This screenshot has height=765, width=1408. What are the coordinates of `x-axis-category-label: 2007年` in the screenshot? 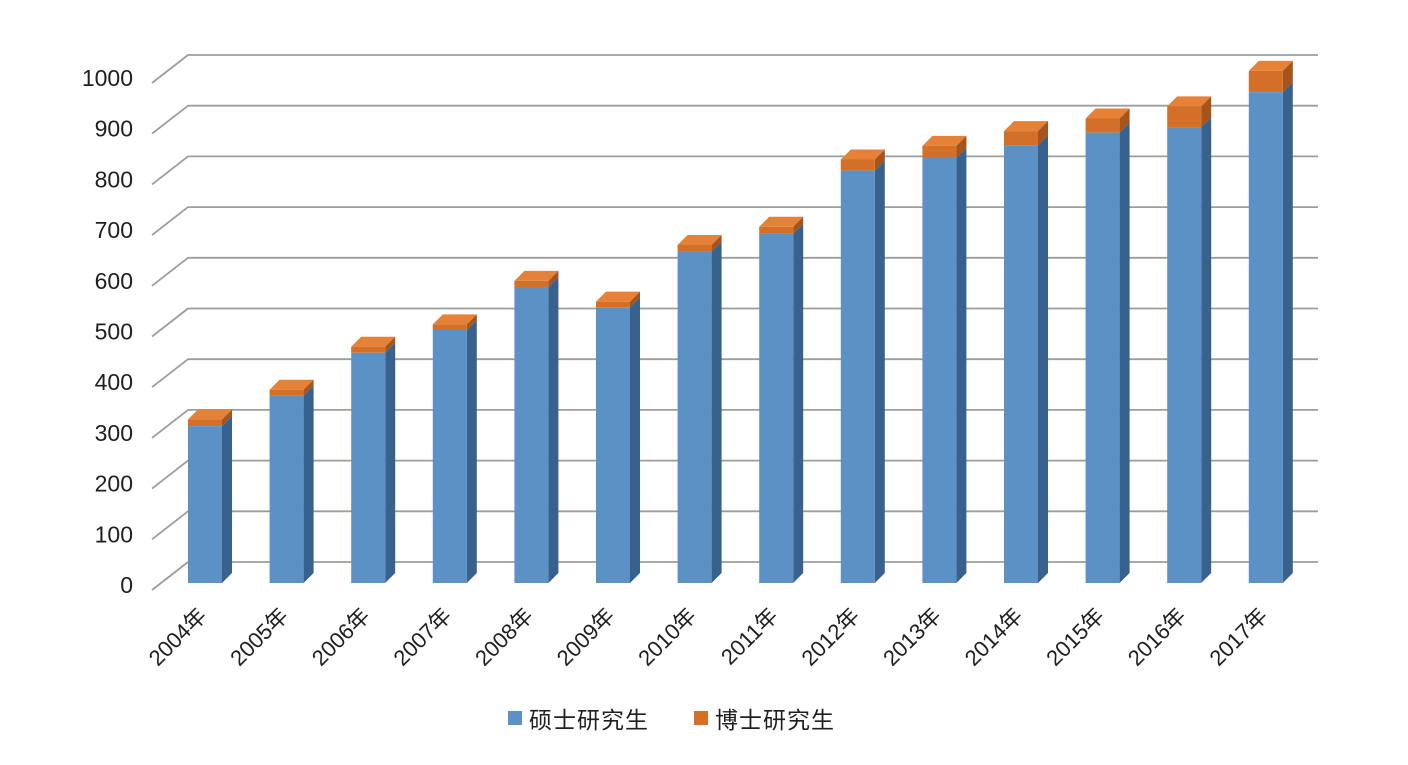 It's located at (422, 637).